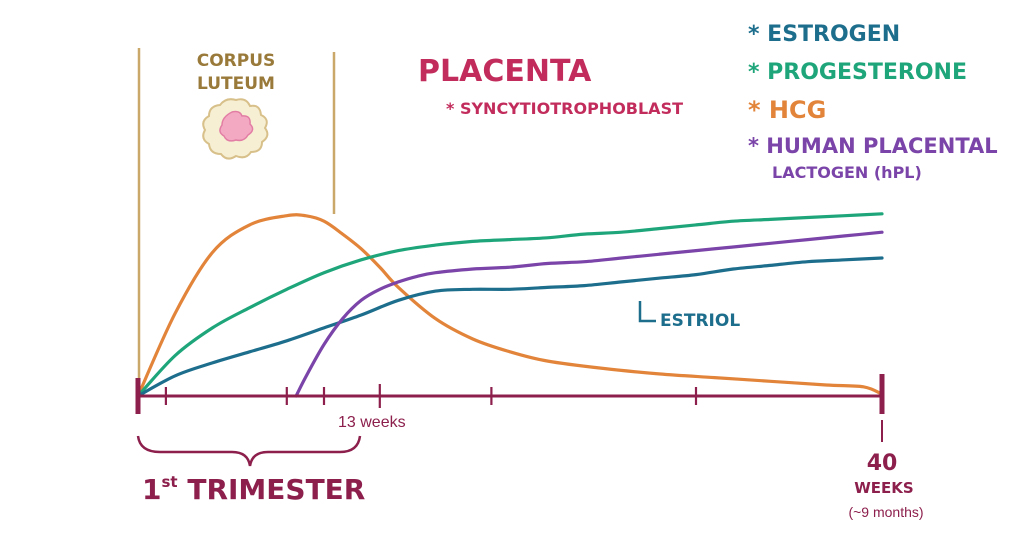 This screenshot has width=1018, height=544. I want to click on weeks-13-label: 13 weeks, so click(372, 422).